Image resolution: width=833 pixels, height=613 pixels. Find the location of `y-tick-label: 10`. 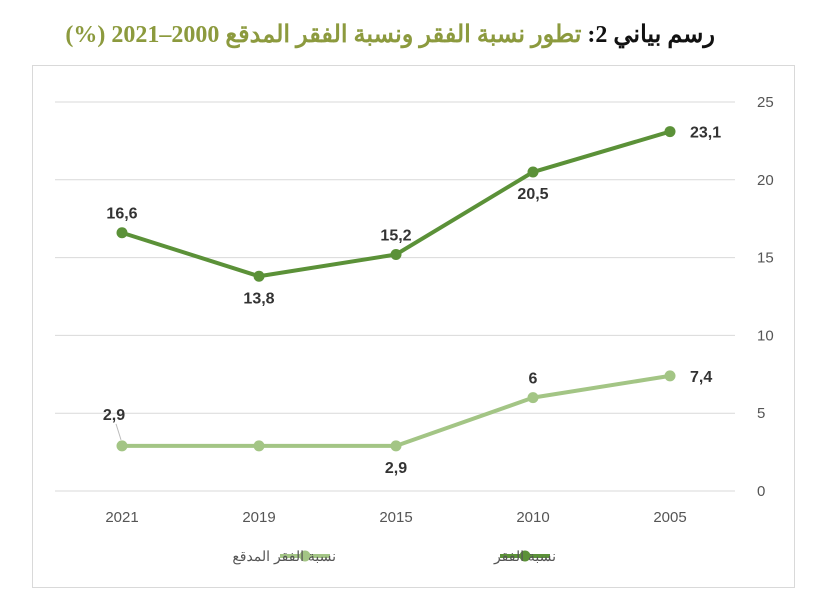

y-tick-label: 10 is located at coordinates (765, 335).